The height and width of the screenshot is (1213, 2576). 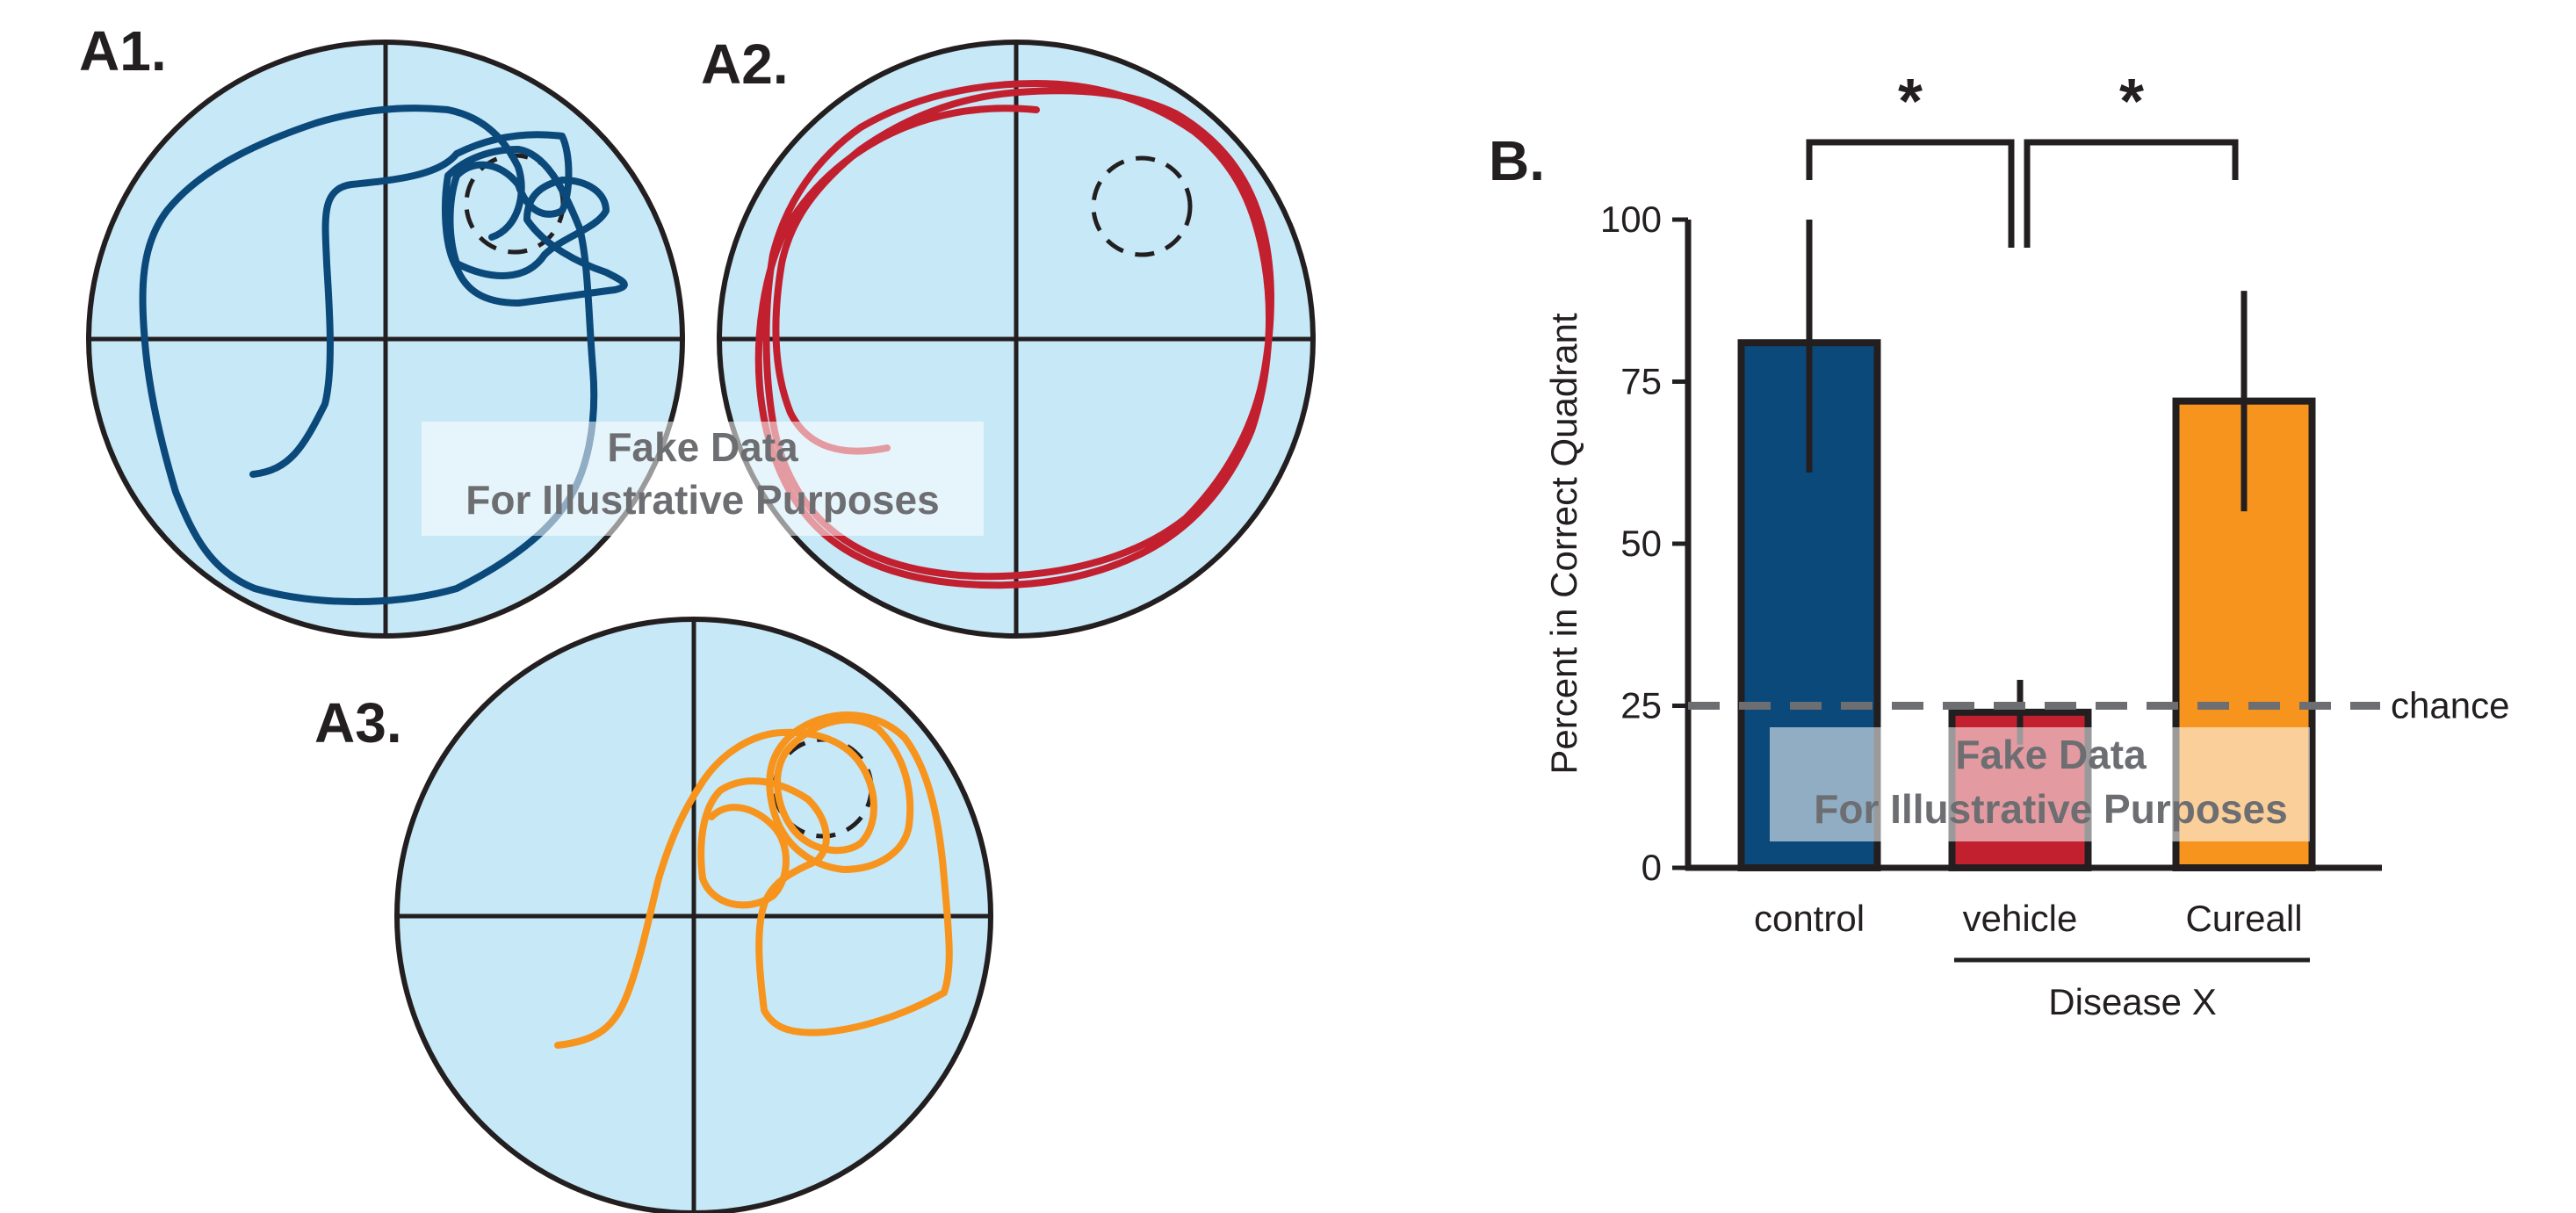 I want to click on maze-a3, so click(x=693, y=915).